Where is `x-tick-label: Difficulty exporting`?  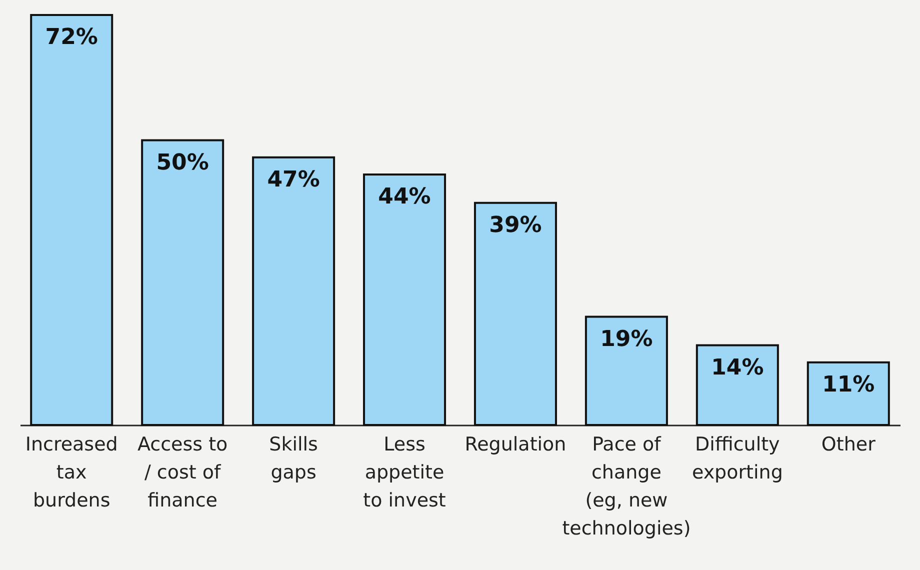
x-tick-label: Difficulty exporting is located at coordinates (737, 459).